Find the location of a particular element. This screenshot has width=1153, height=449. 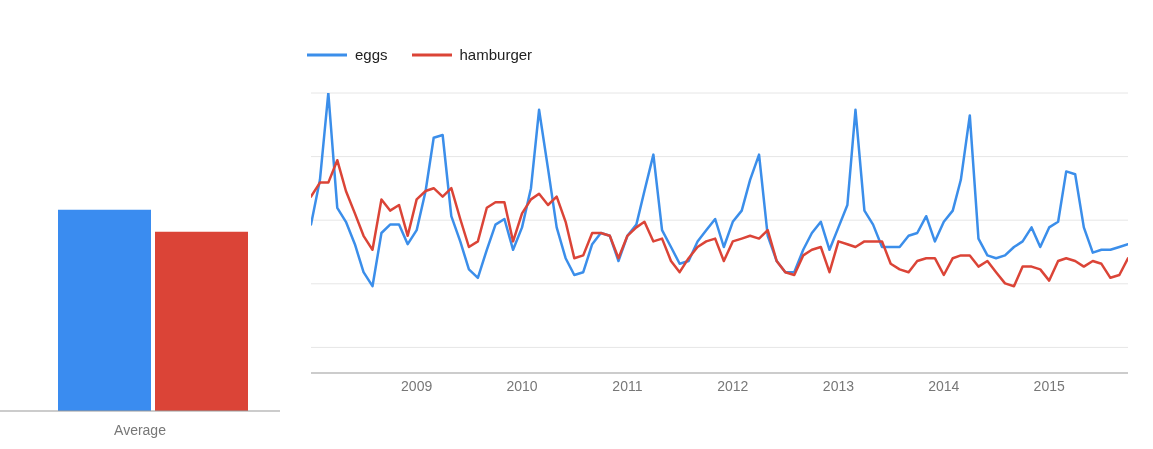

x-tick-label: 2015 is located at coordinates (1049, 385).